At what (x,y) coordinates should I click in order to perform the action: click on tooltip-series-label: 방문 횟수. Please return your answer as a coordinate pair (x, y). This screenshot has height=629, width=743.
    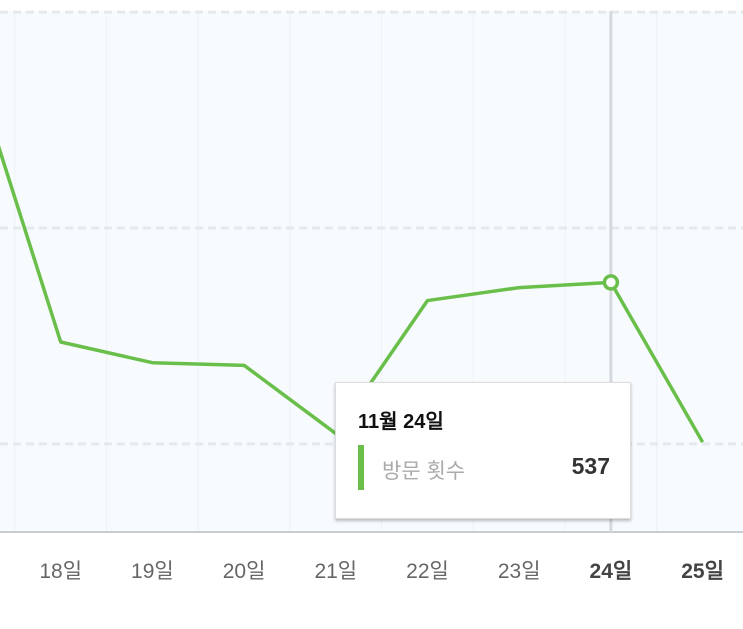
    Looking at the image, I should click on (424, 471).